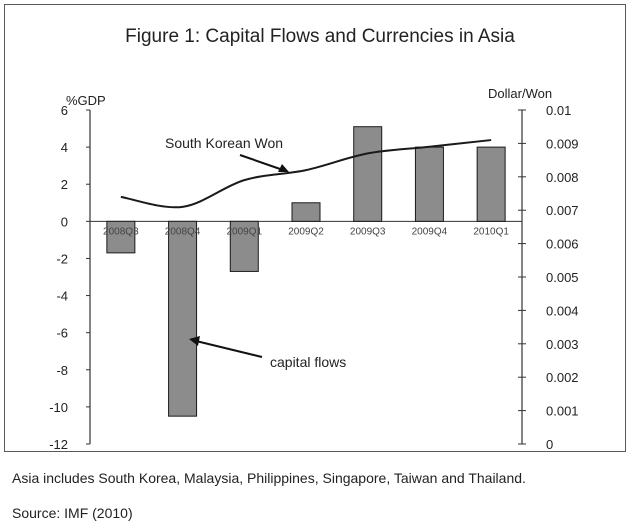  What do you see at coordinates (183, 231) in the screenshot?
I see `x-tick-label: 2008Q4` at bounding box center [183, 231].